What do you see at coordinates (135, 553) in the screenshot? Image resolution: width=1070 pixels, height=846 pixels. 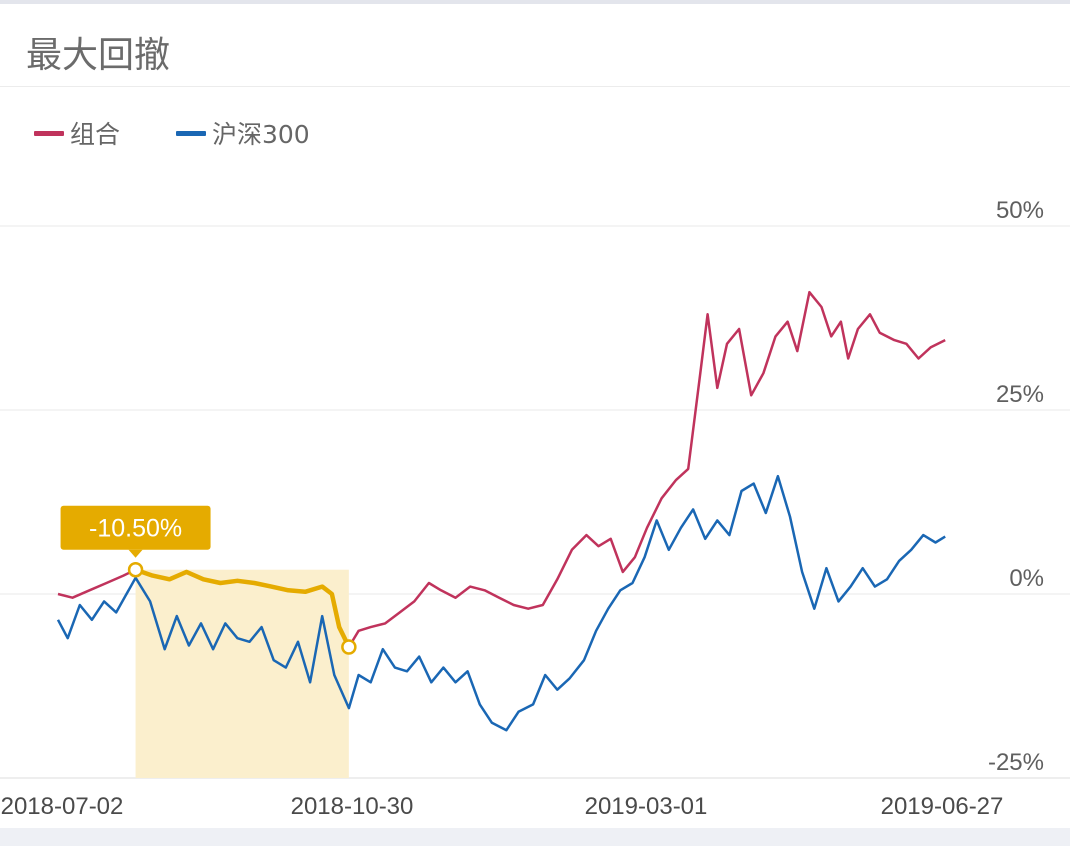 I see `drawdown-callout-pointer` at bounding box center [135, 553].